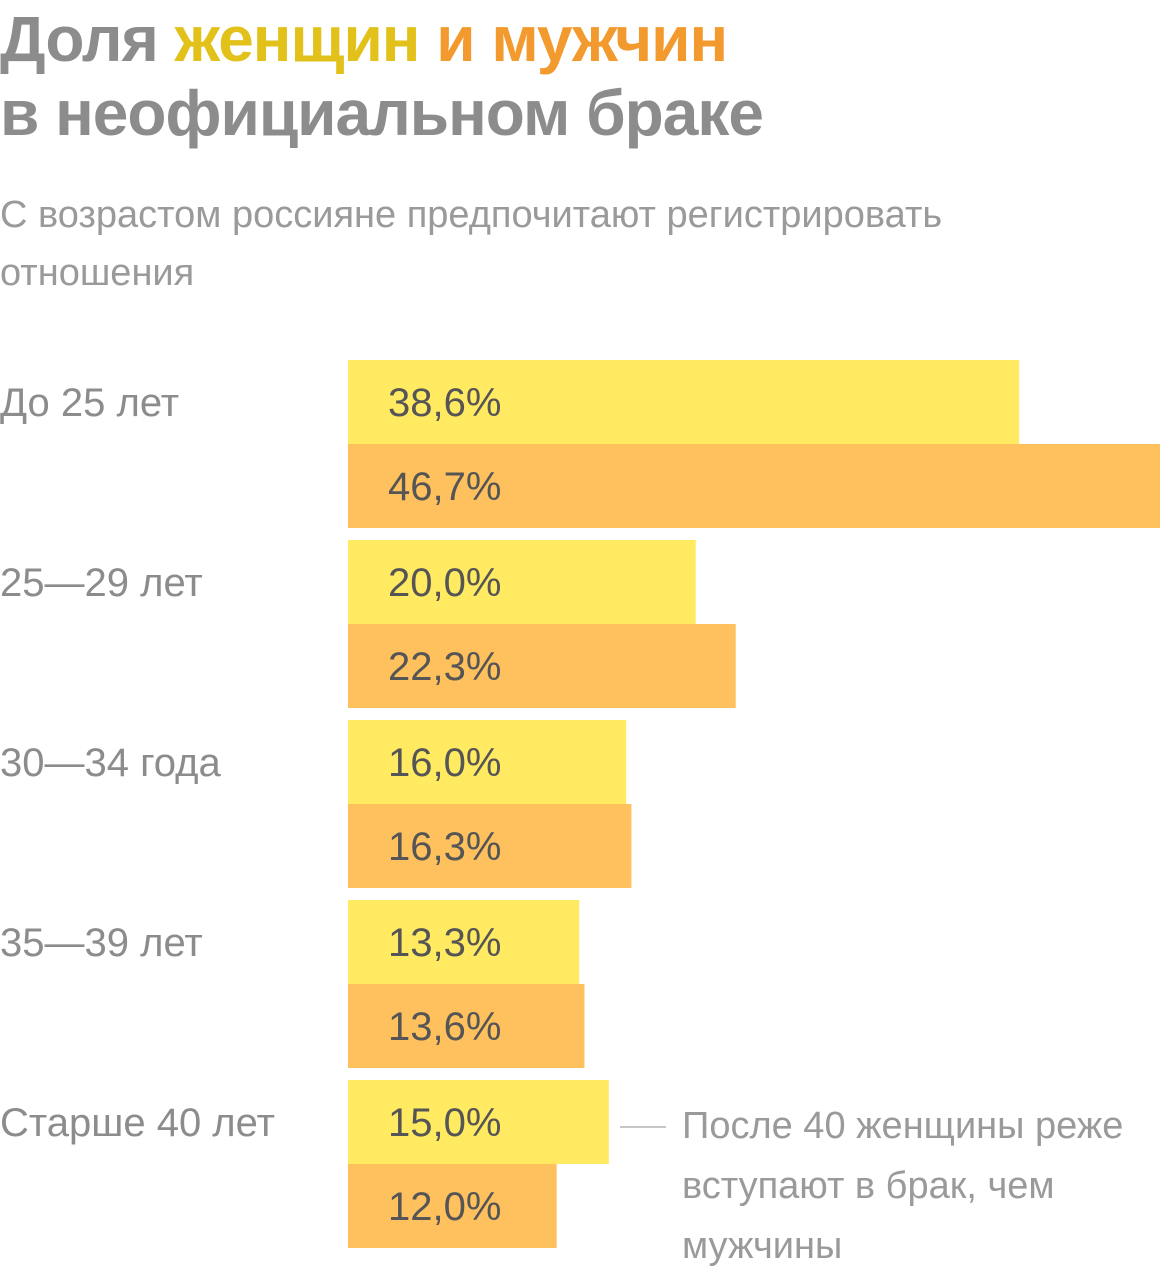  What do you see at coordinates (582, 39) in the screenshot?
I see `title-men: и мужчин` at bounding box center [582, 39].